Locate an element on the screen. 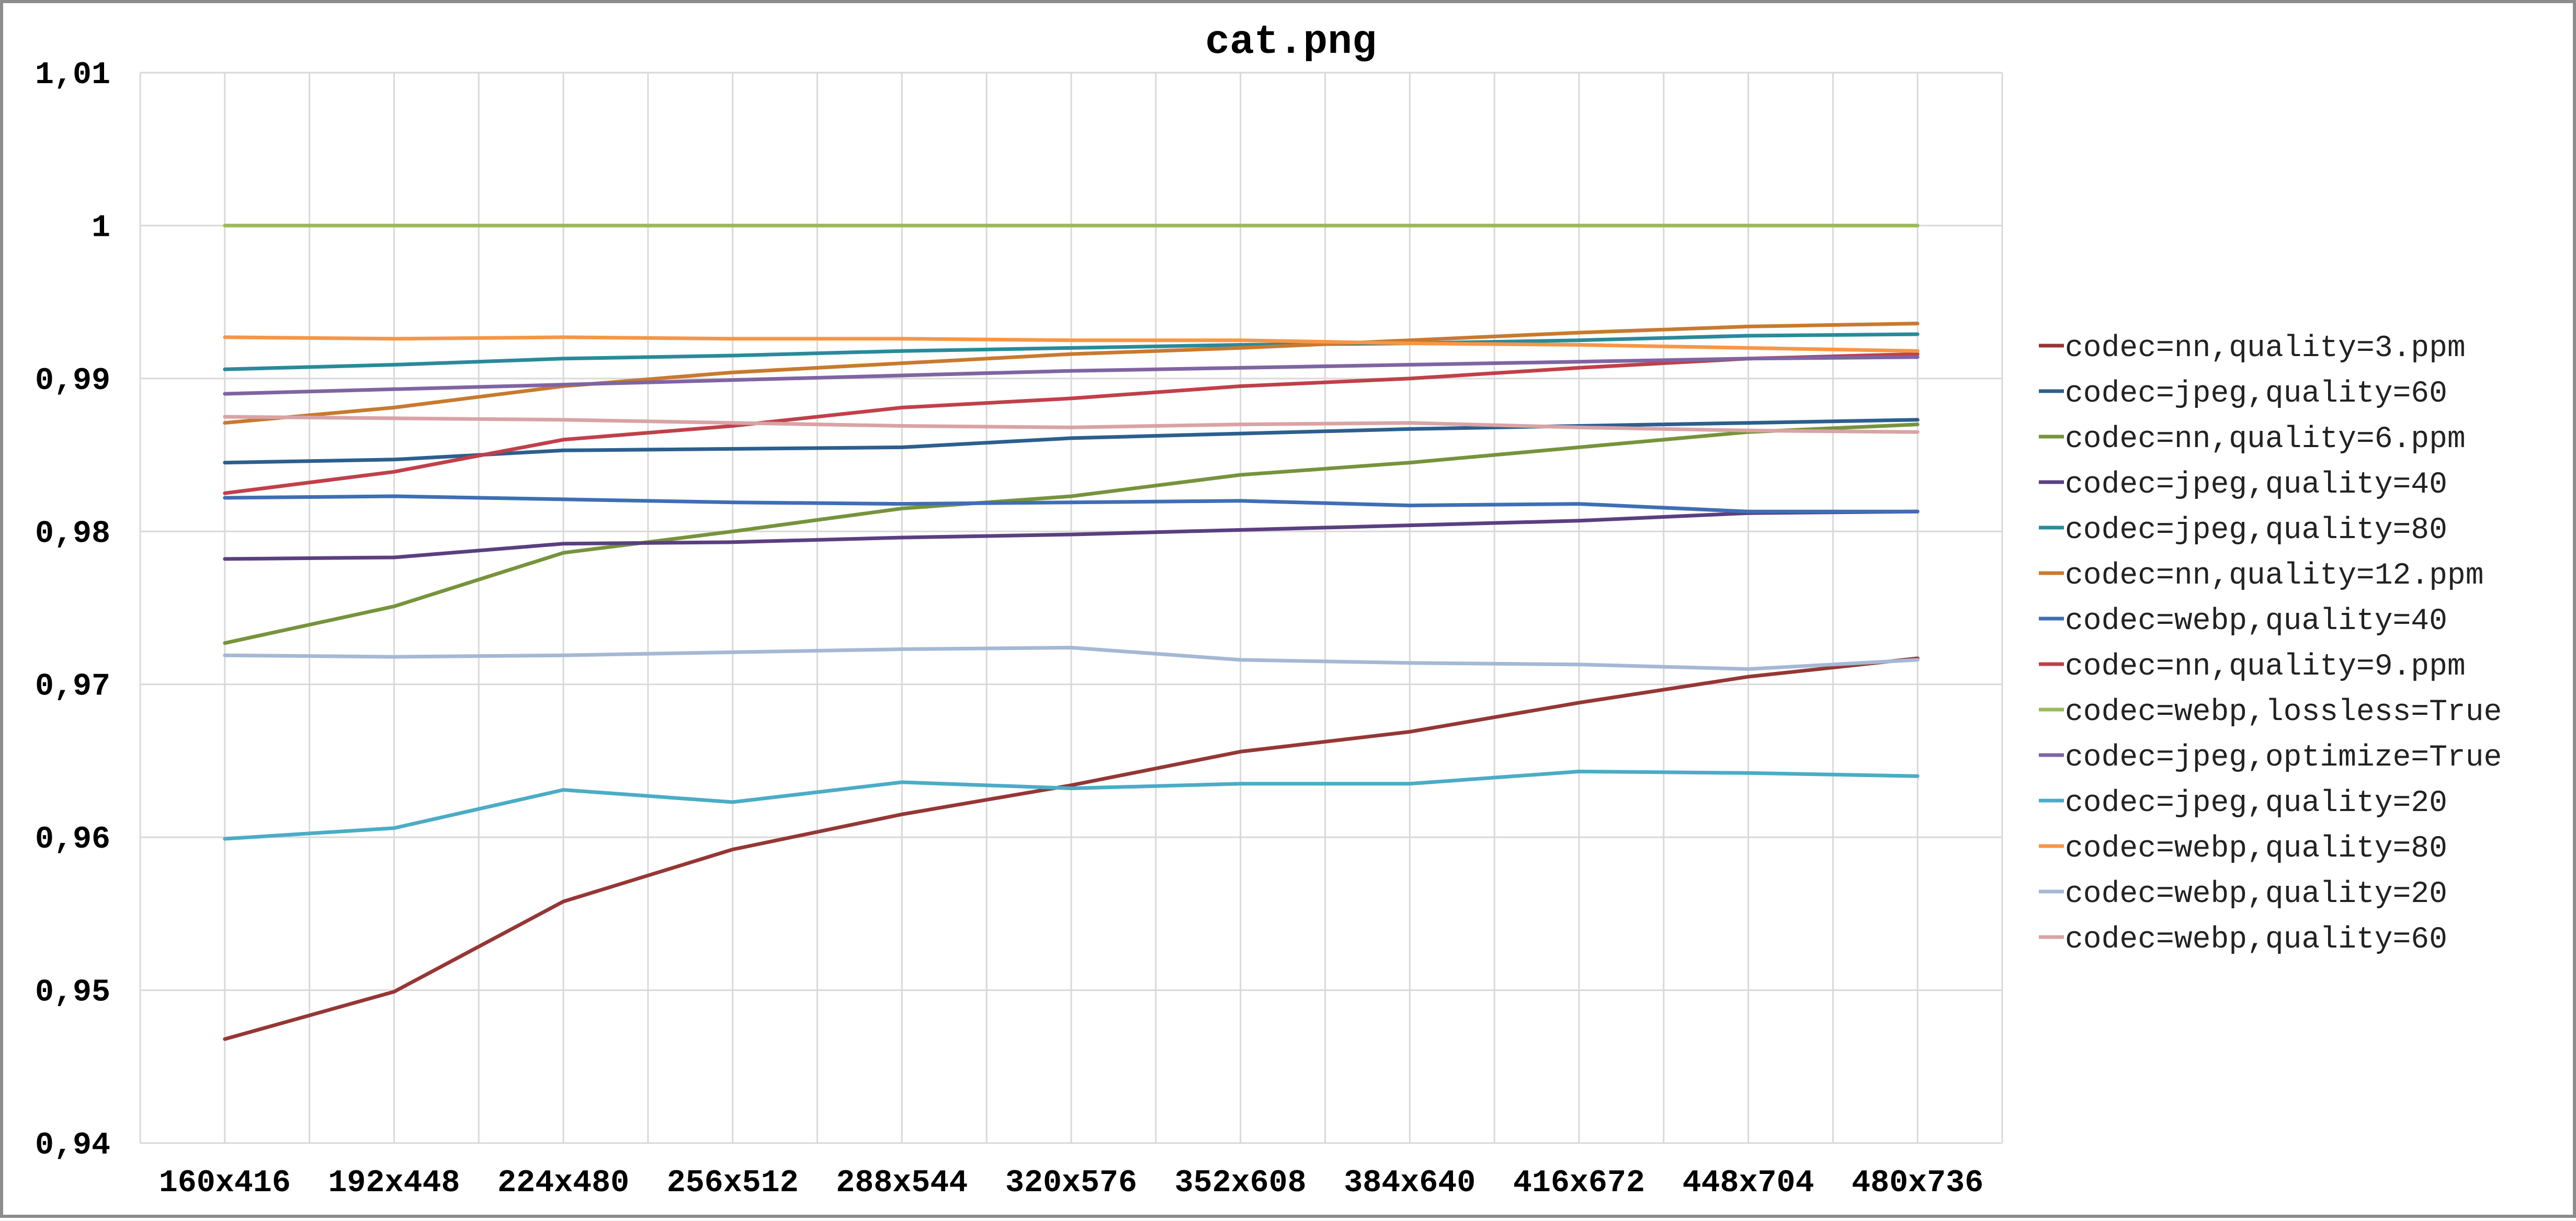 The width and height of the screenshot is (2576, 1221). x-tick-label: 256x512 is located at coordinates (733, 1183).